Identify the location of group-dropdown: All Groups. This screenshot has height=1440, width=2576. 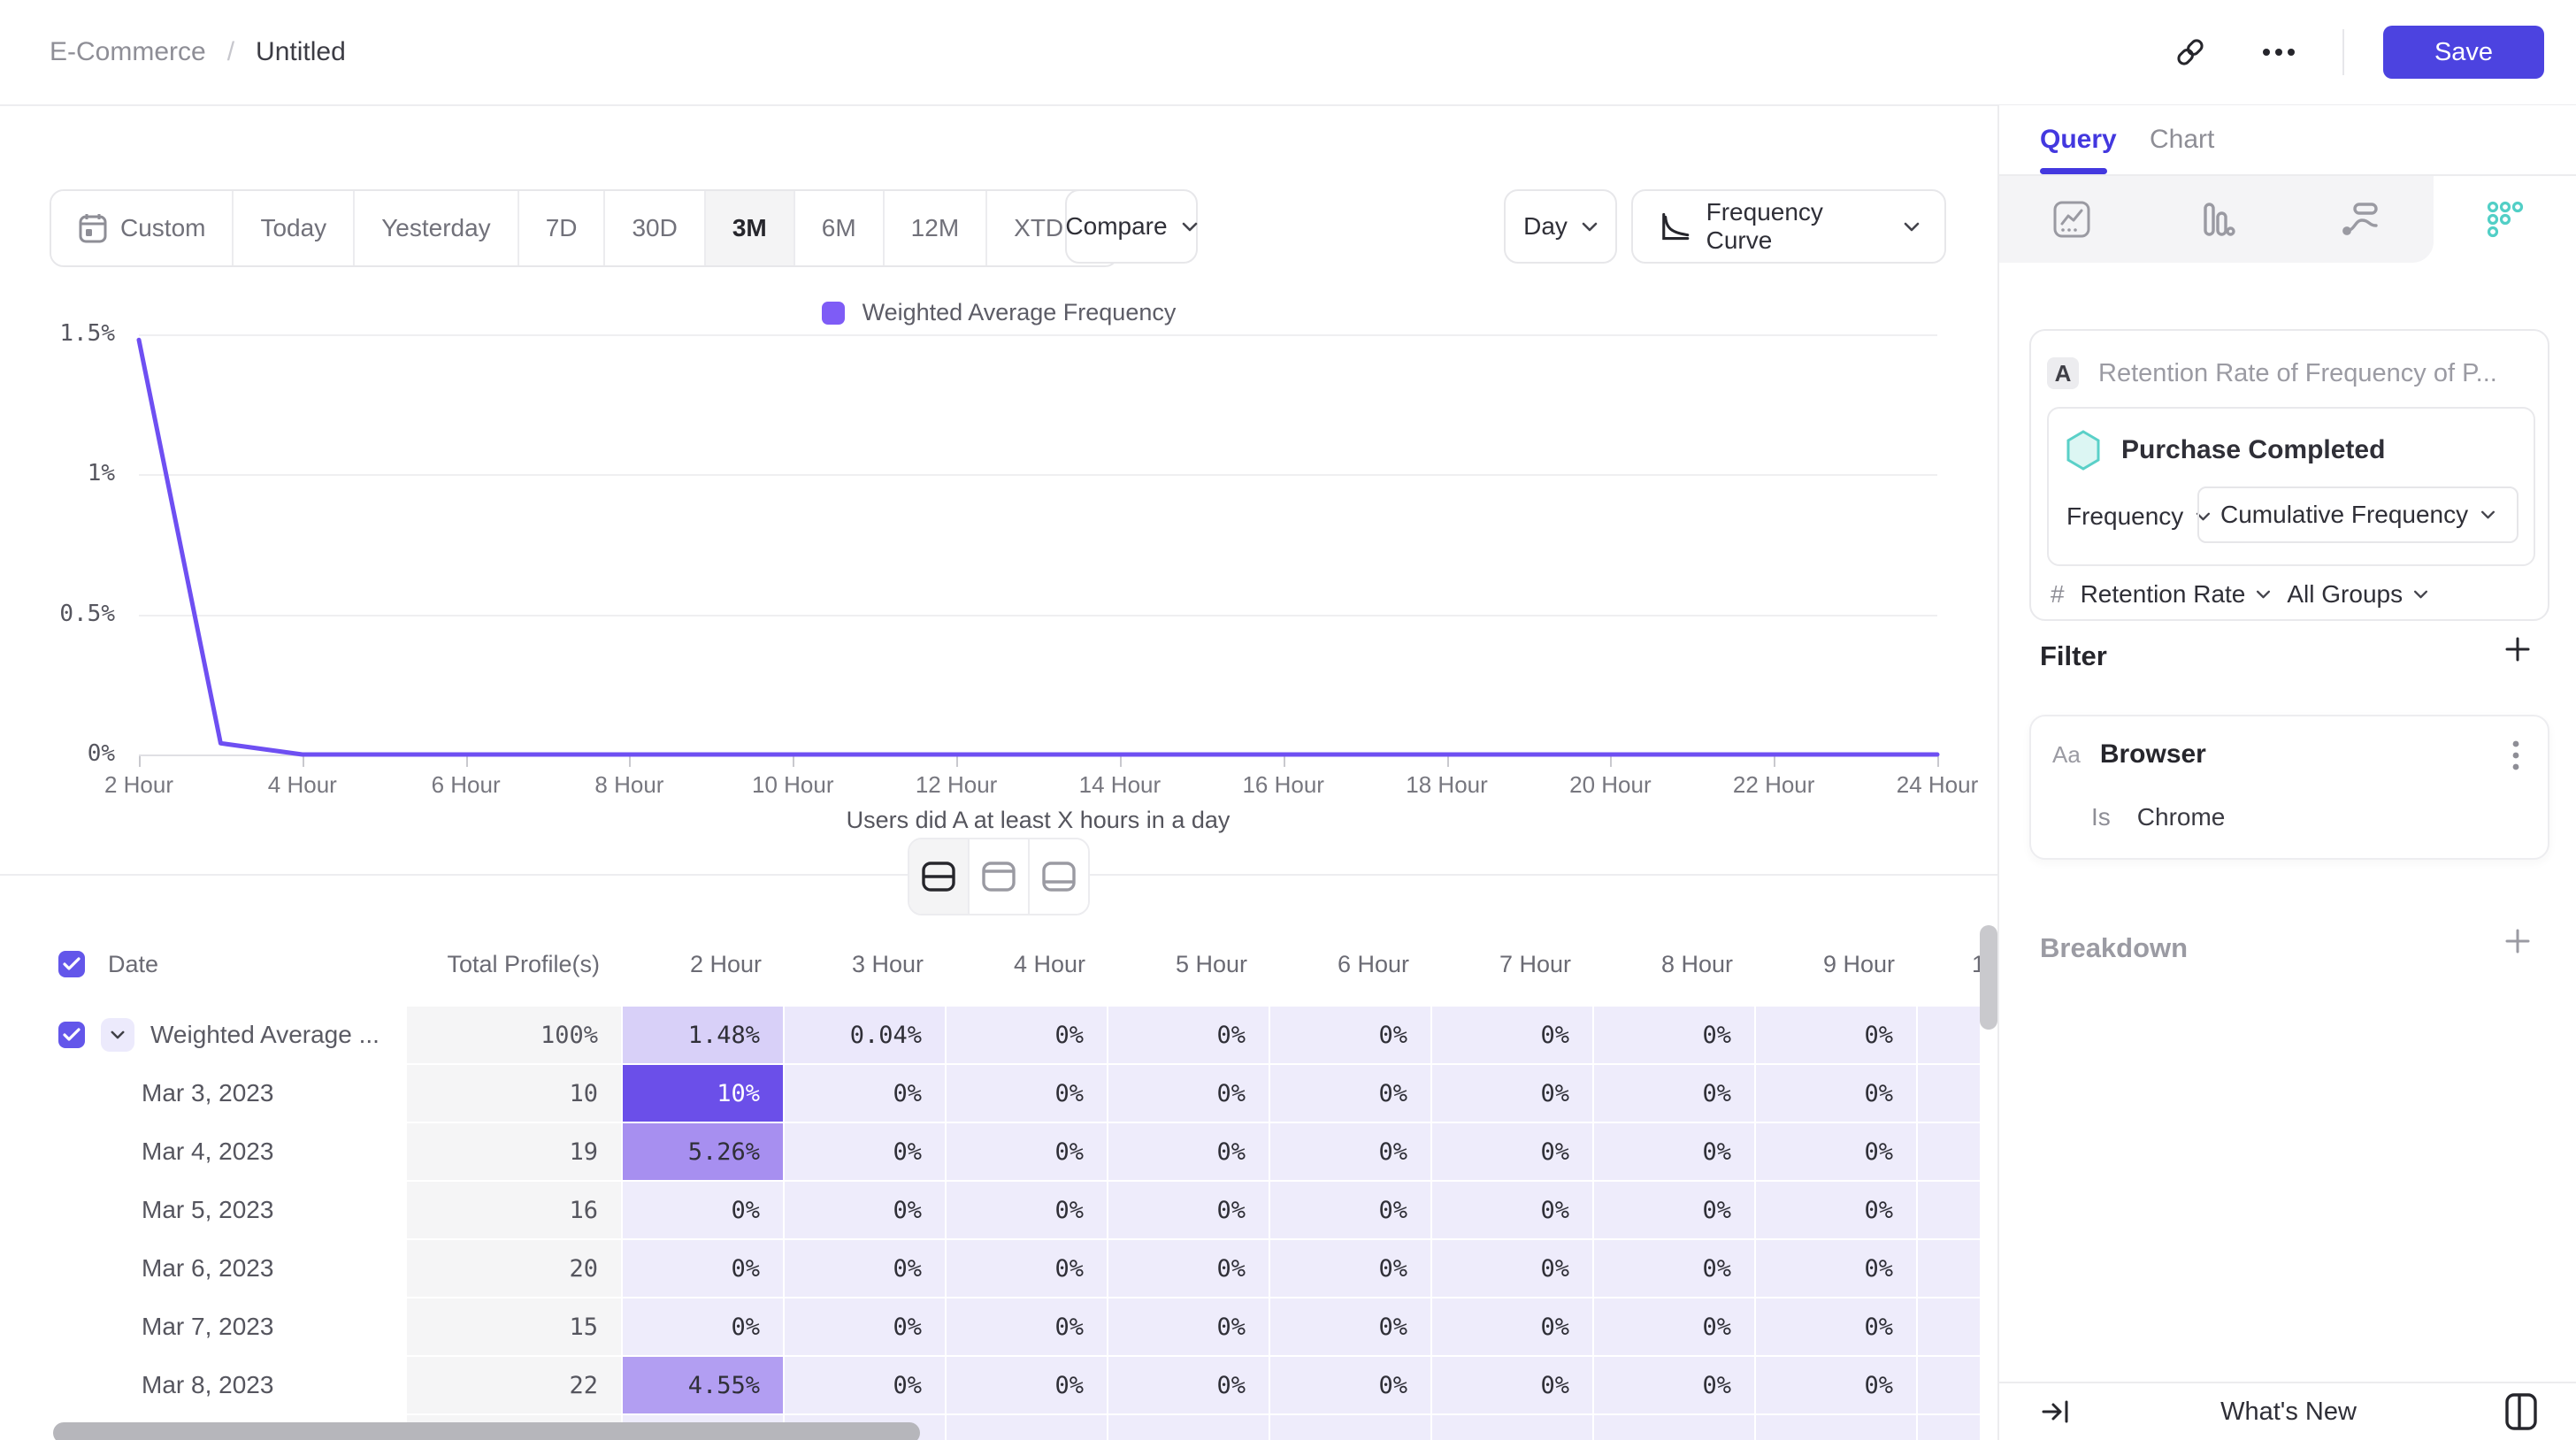
(2357, 594).